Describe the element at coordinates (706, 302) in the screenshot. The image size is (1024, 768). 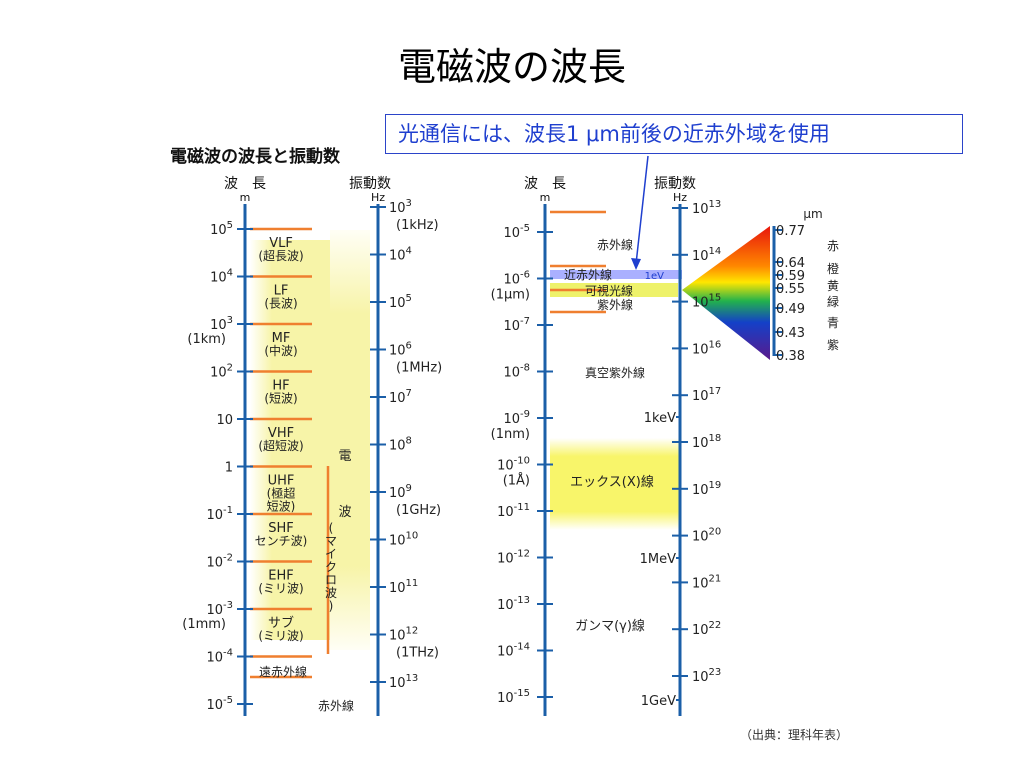
I see `right-frequency-tick-label: 1015` at that location.